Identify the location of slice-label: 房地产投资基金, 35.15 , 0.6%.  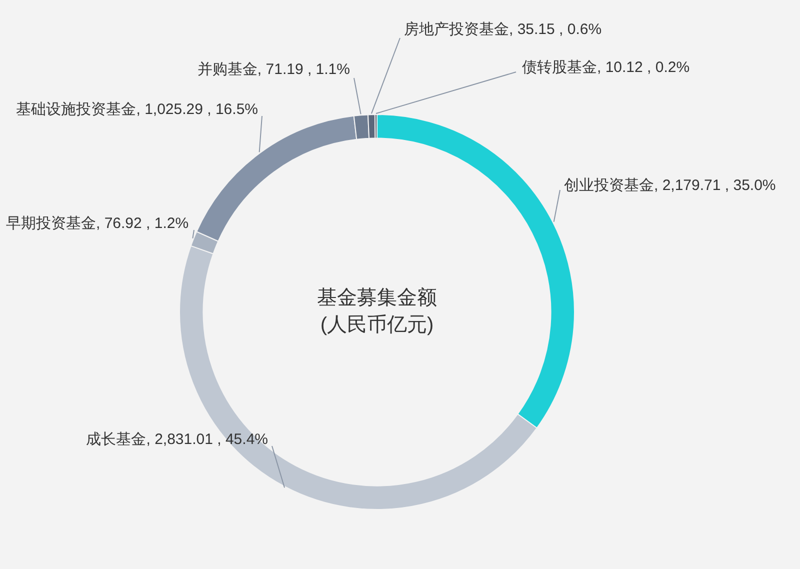
(503, 29).